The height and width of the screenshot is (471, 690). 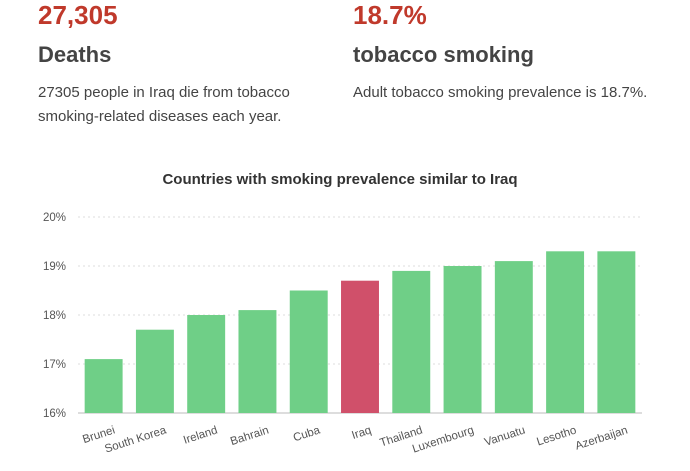 What do you see at coordinates (206, 364) in the screenshot?
I see `bar-ireland` at bounding box center [206, 364].